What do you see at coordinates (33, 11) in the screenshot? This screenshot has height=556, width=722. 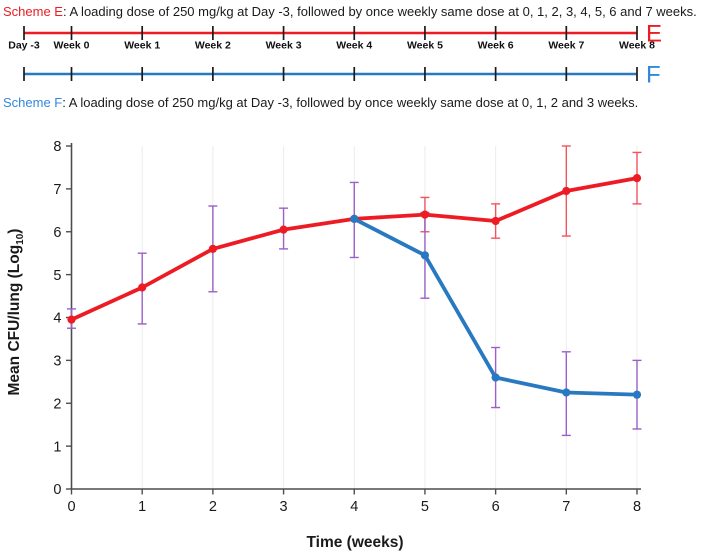 I see `scheme-e-label: Scheme E` at bounding box center [33, 11].